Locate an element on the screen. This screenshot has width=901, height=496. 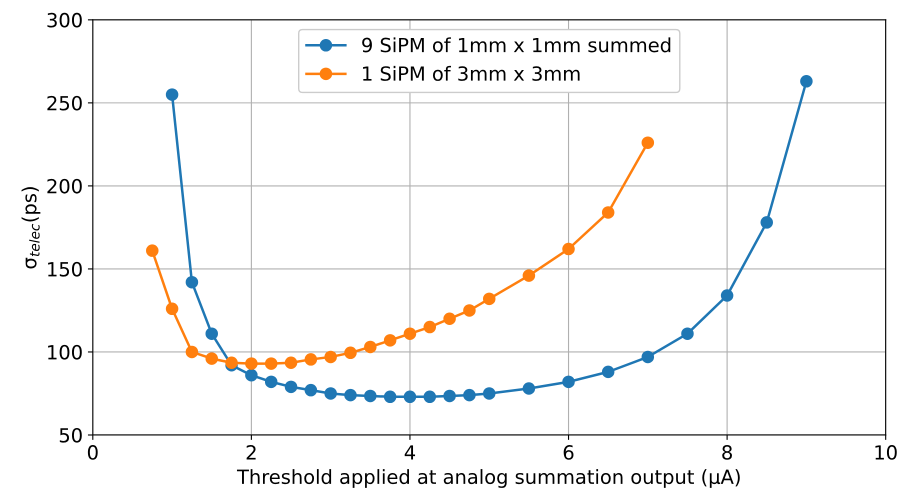
y-tick-label: 150 is located at coordinates (65, 269).